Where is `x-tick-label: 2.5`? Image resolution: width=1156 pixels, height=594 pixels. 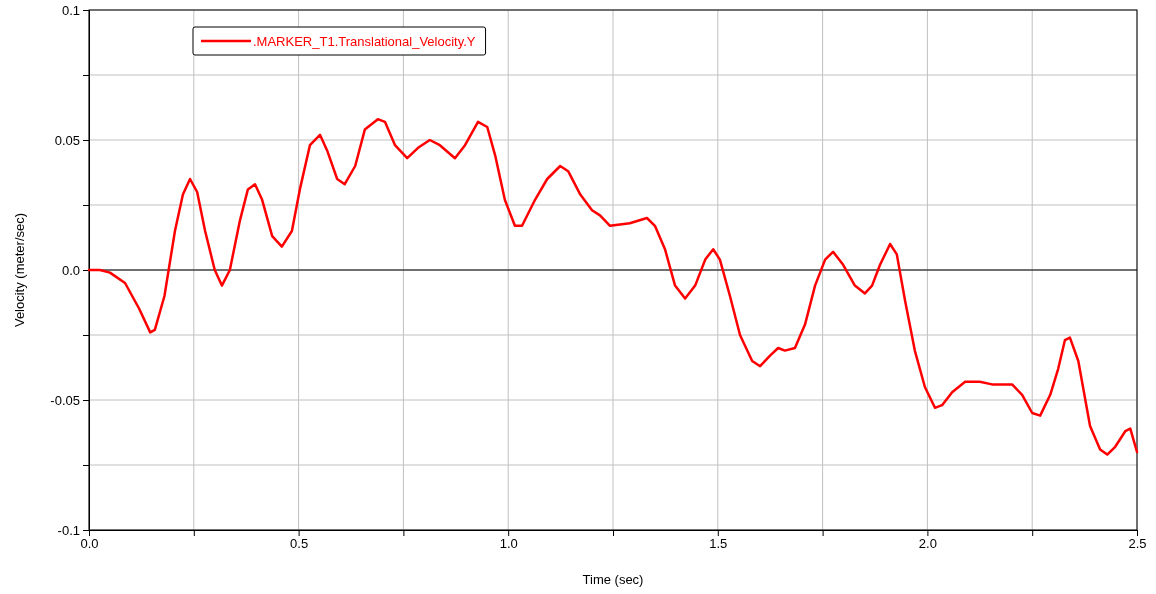 x-tick-label: 2.5 is located at coordinates (1137, 544).